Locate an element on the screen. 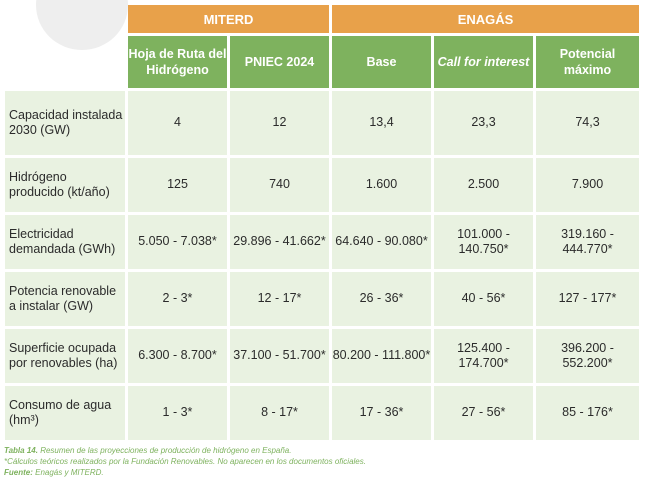 This screenshot has width=645, height=485. table-cell: 23,3 is located at coordinates (483, 123).